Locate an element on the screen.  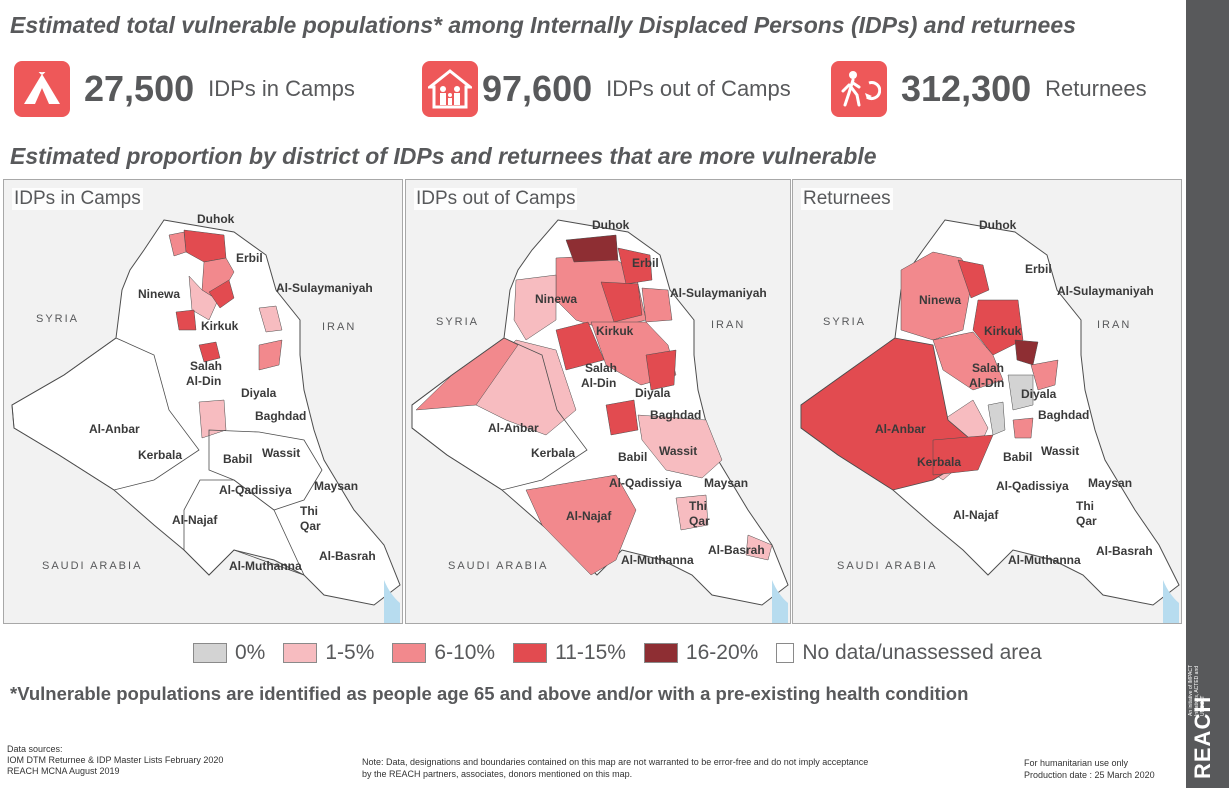
tent-icon is located at coordinates (42, 89).